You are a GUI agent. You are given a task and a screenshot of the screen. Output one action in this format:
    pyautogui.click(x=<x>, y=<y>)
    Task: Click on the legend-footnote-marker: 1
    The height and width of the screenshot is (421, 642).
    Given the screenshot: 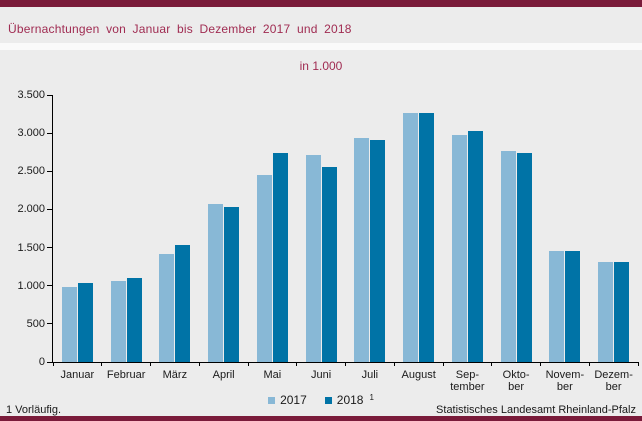 What is the action you would take?
    pyautogui.click(x=371, y=397)
    